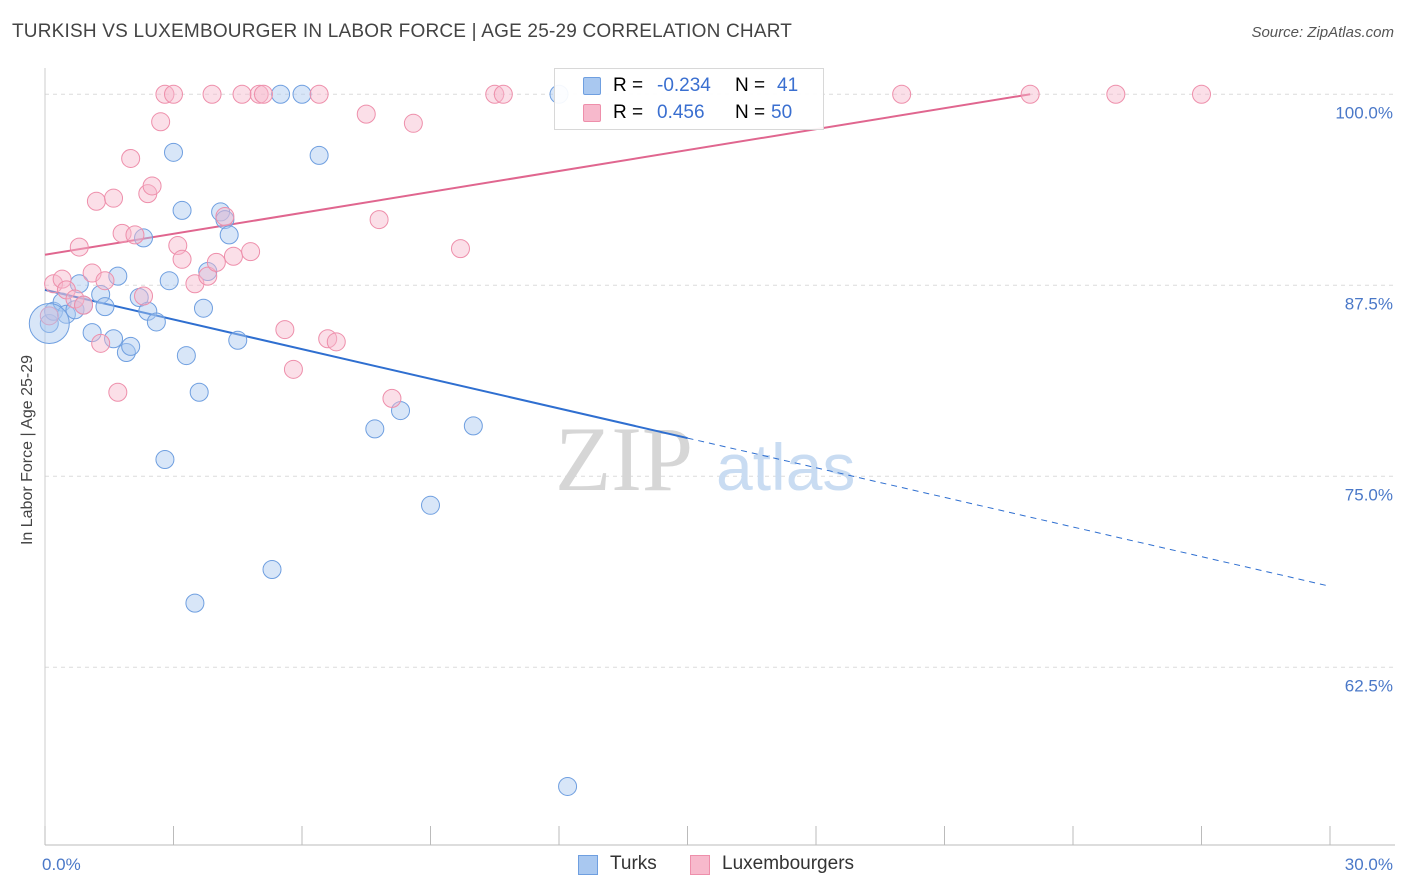 This screenshot has height=892, width=1406. Describe the element at coordinates (689, 99) in the screenshot. I see `correlation-legend: R = -0.234 N = 41 R = 0.456 N = 50` at that location.